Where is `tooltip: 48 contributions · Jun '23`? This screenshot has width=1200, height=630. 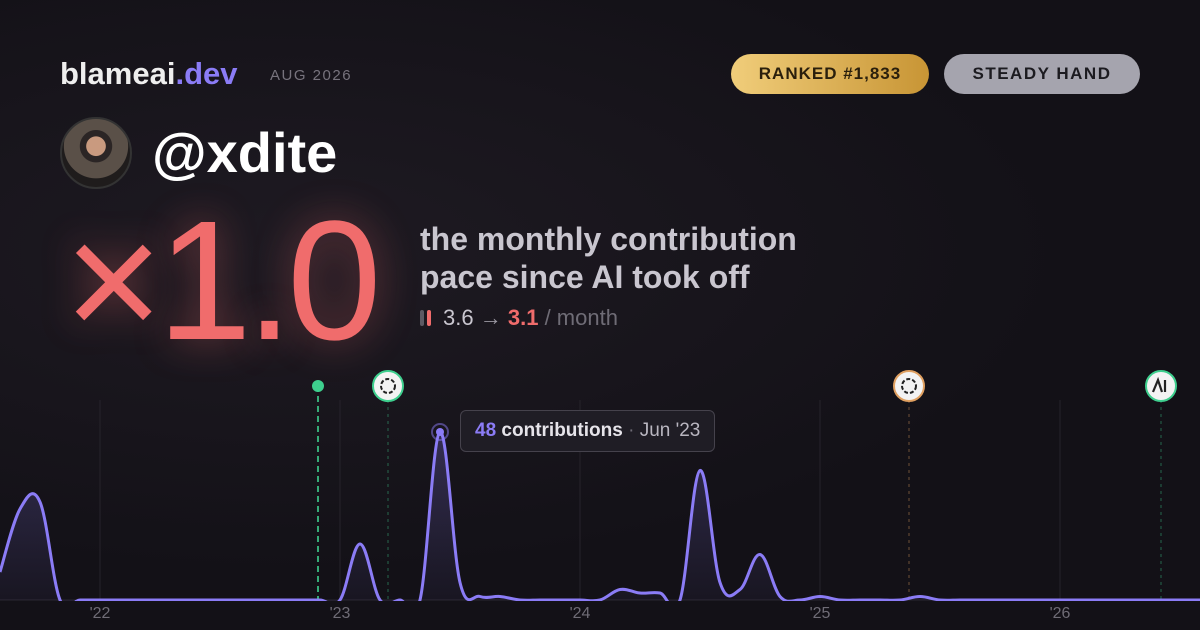
tooltip: 48 contributions · Jun '23 is located at coordinates (588, 431).